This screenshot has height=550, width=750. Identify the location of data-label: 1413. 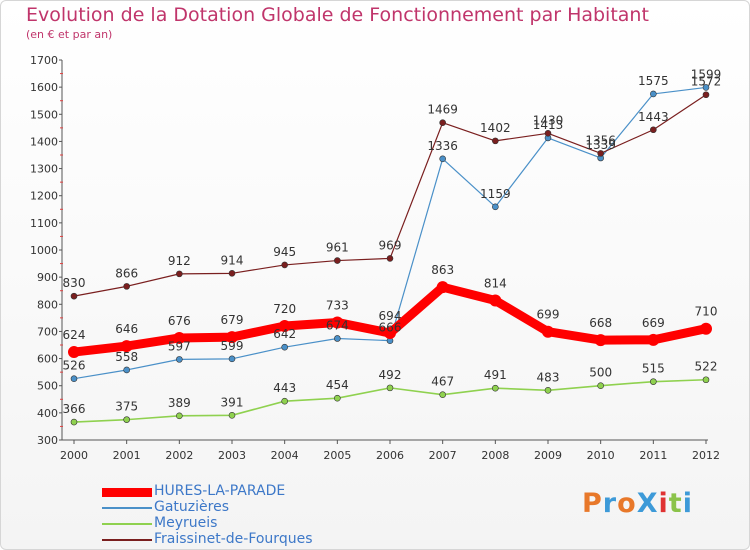
(548, 125).